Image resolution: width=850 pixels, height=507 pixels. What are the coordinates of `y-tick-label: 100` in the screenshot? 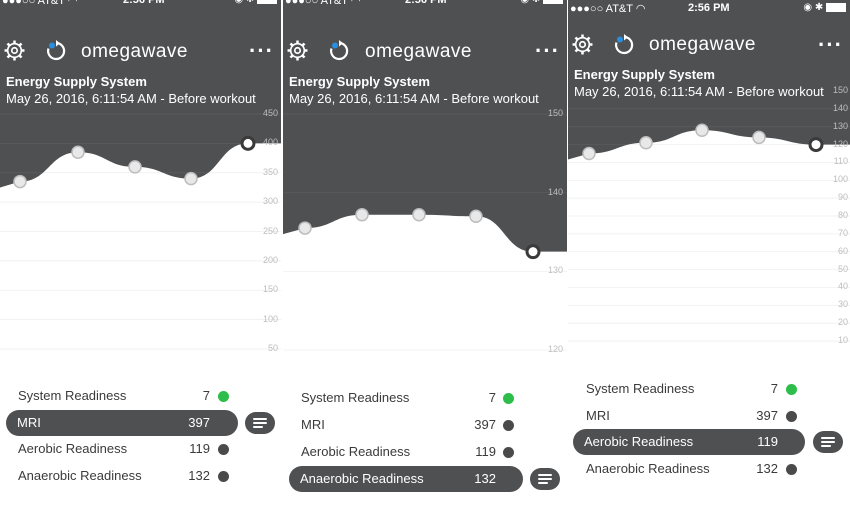 It's located at (270, 318).